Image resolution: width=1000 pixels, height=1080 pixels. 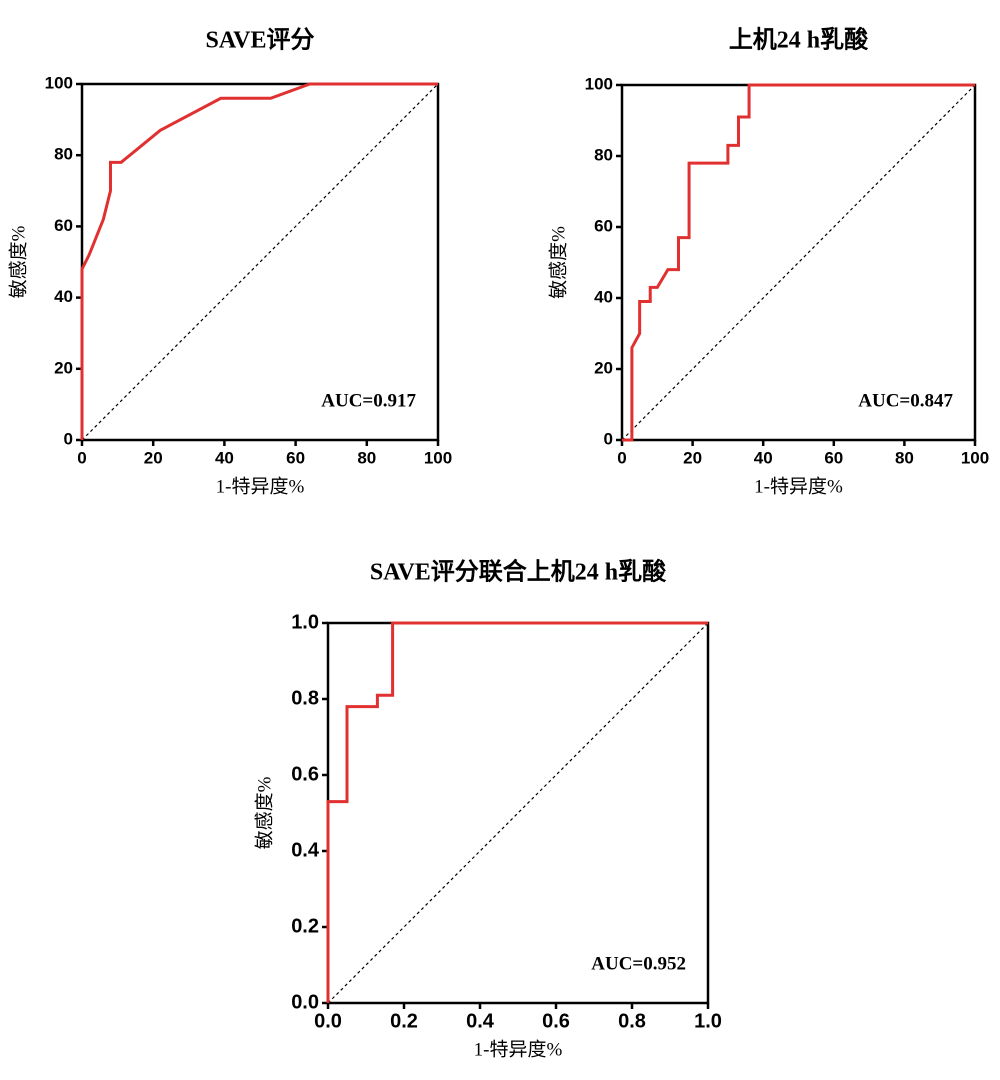 I want to click on auc-annotation: AUC=0.917, so click(x=368, y=400).